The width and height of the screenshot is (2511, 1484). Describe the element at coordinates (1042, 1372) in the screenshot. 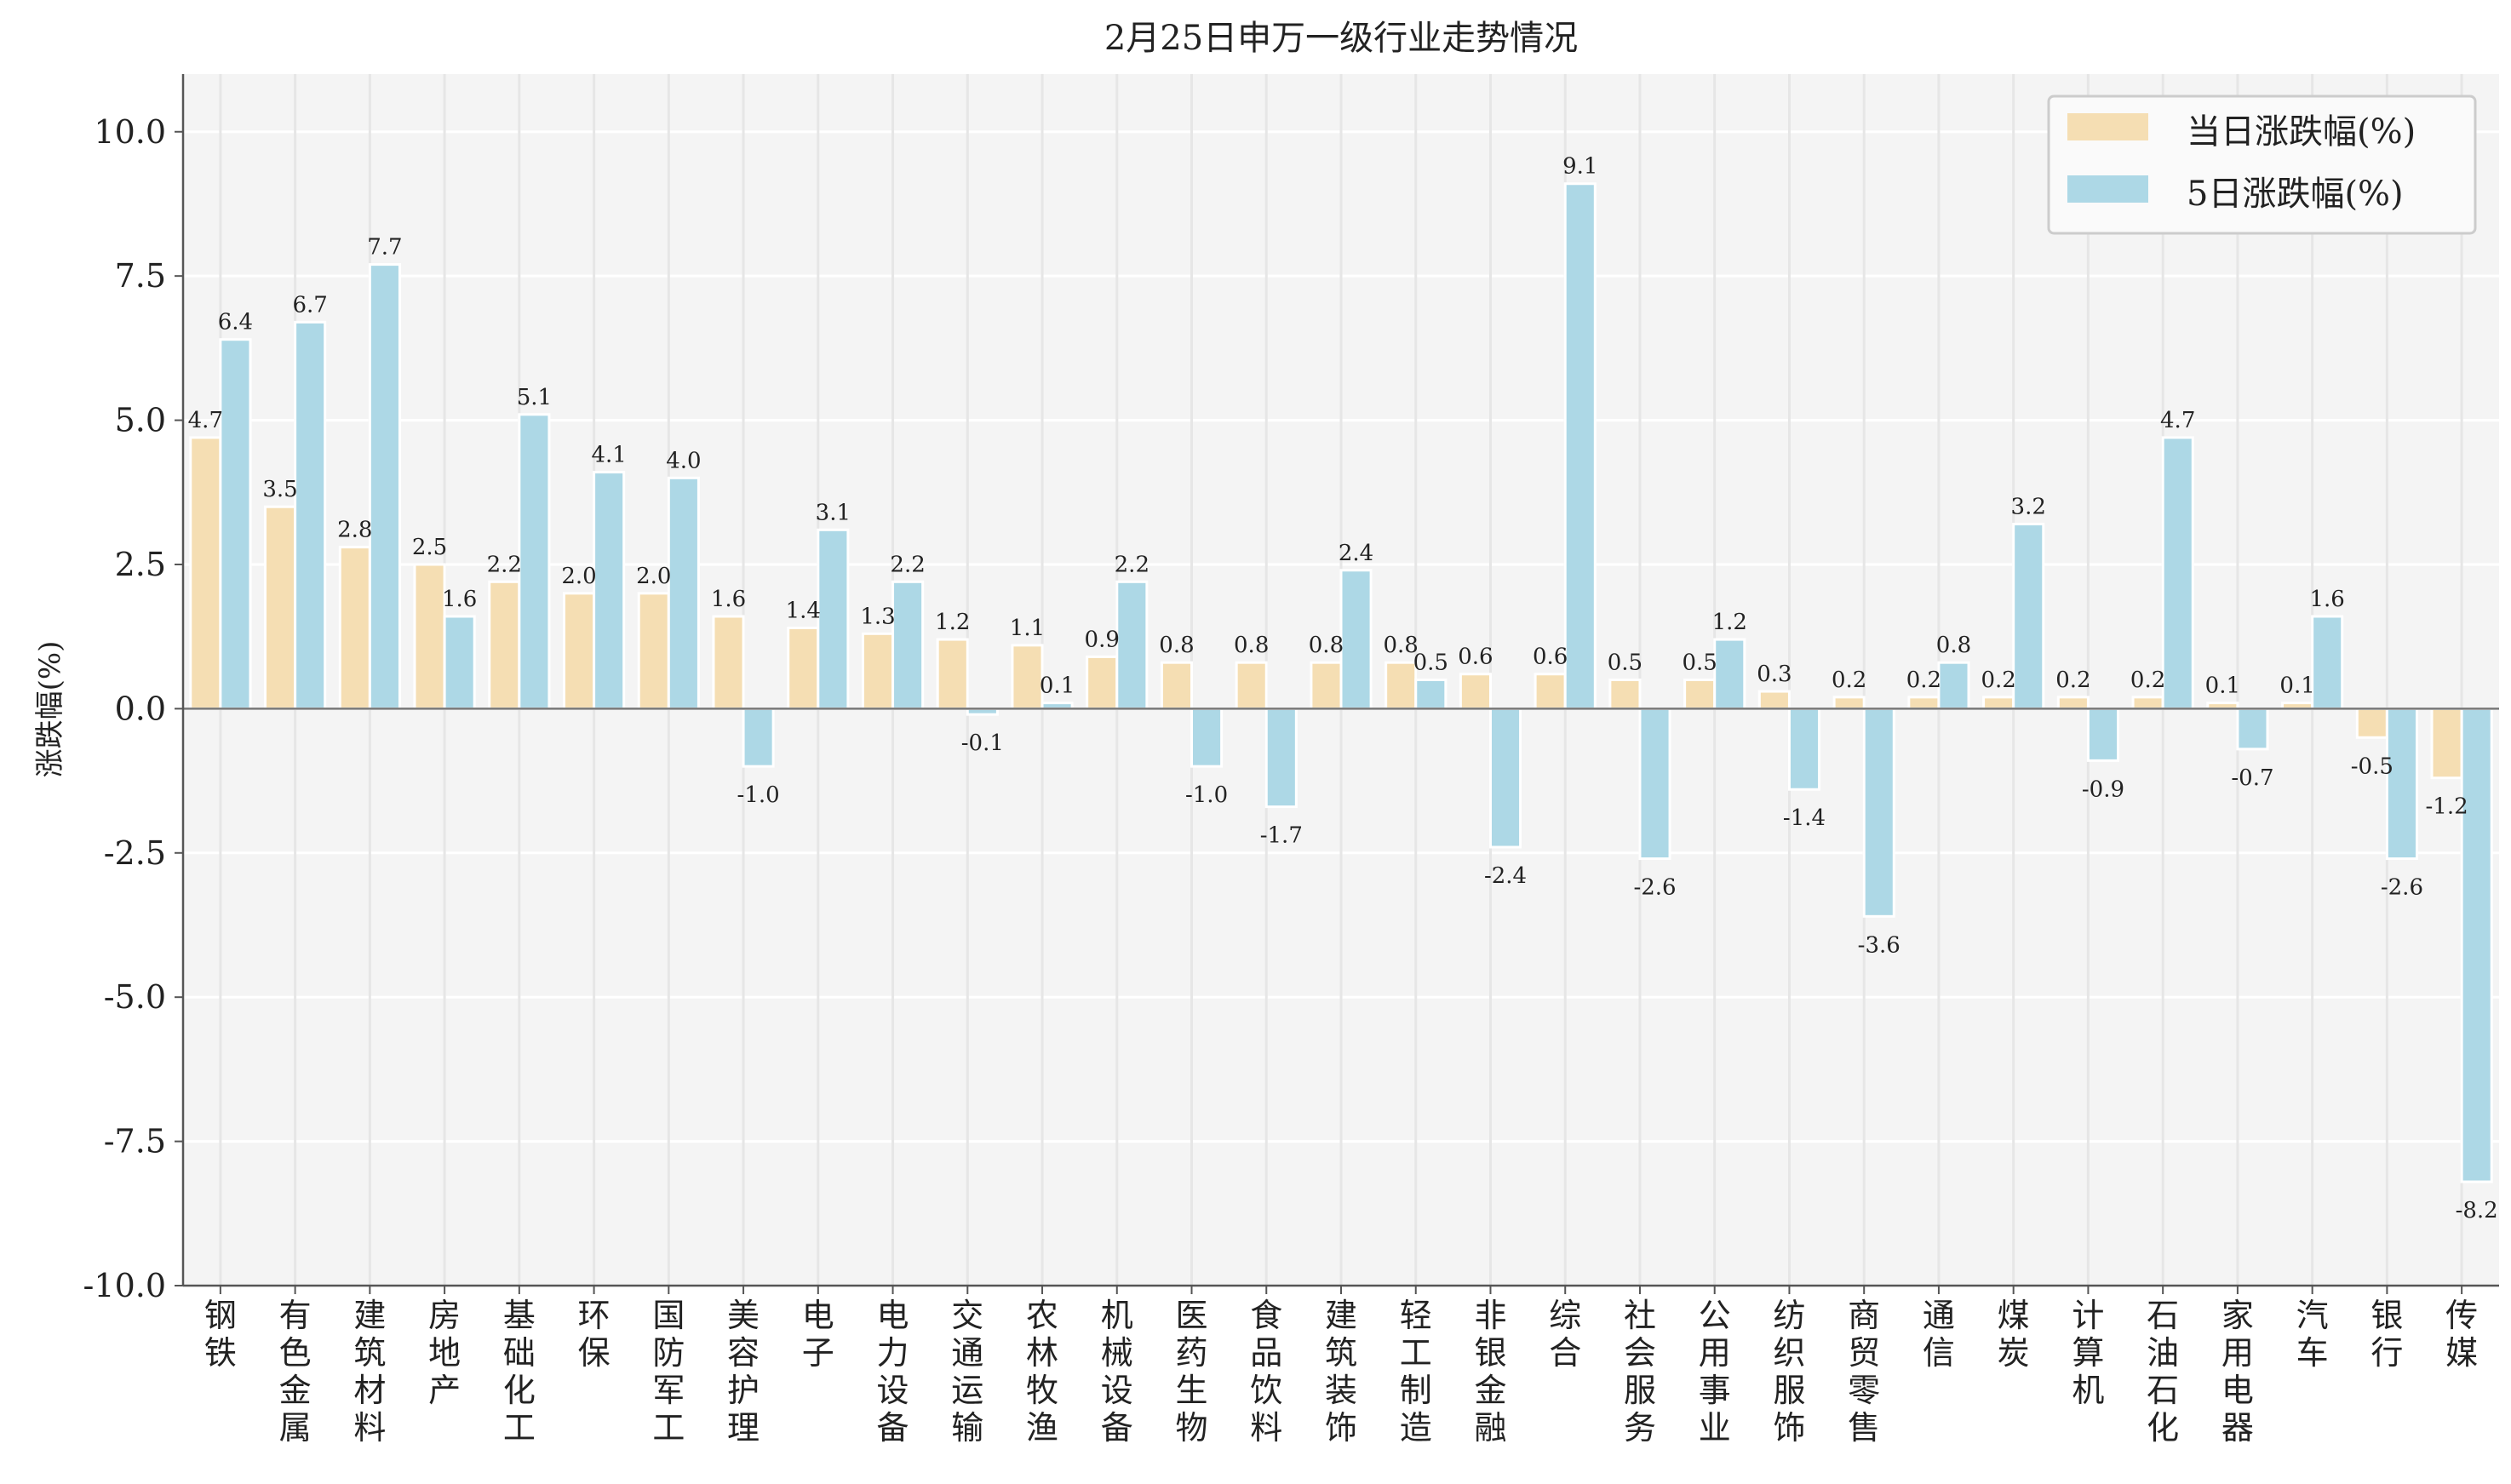

I see `x-tick-label: 农林牧渔` at that location.